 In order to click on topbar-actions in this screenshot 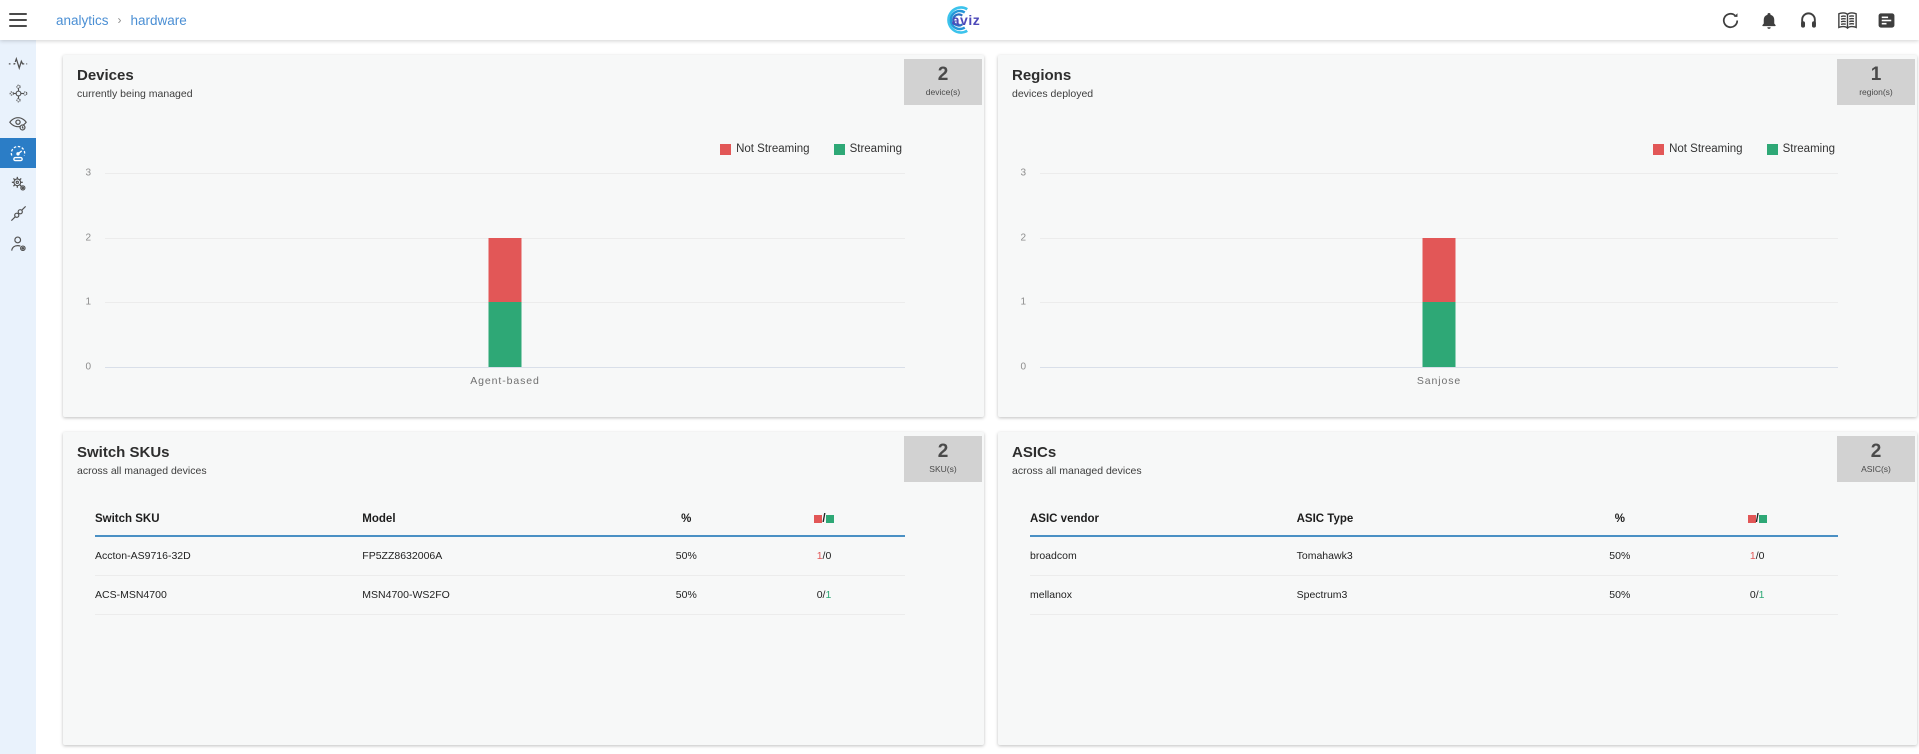, I will do `click(1819, 20)`.